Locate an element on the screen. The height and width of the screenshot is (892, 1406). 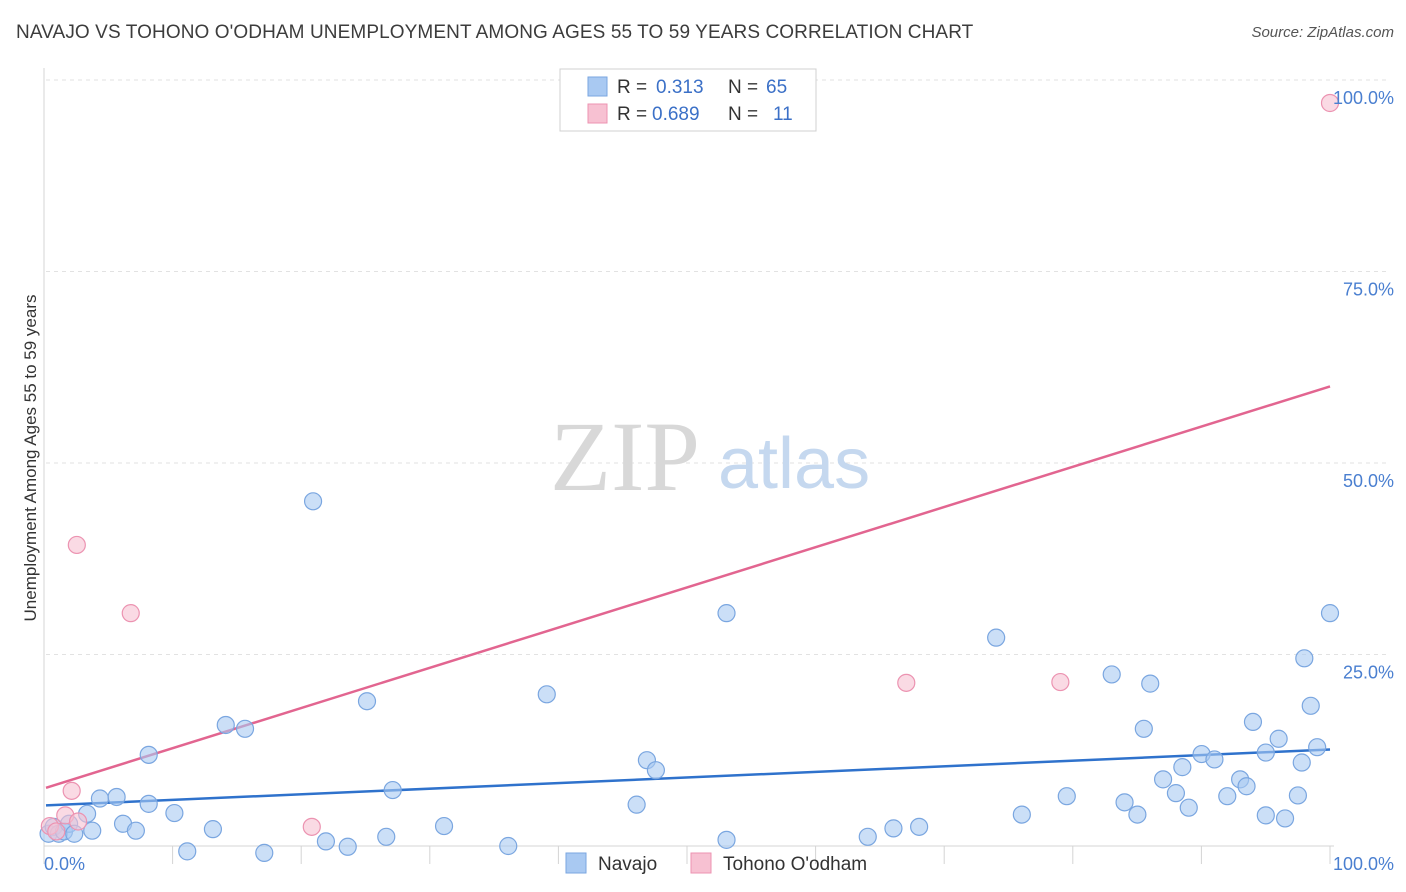
legend-n-label-navajo: N = is located at coordinates (743, 87).